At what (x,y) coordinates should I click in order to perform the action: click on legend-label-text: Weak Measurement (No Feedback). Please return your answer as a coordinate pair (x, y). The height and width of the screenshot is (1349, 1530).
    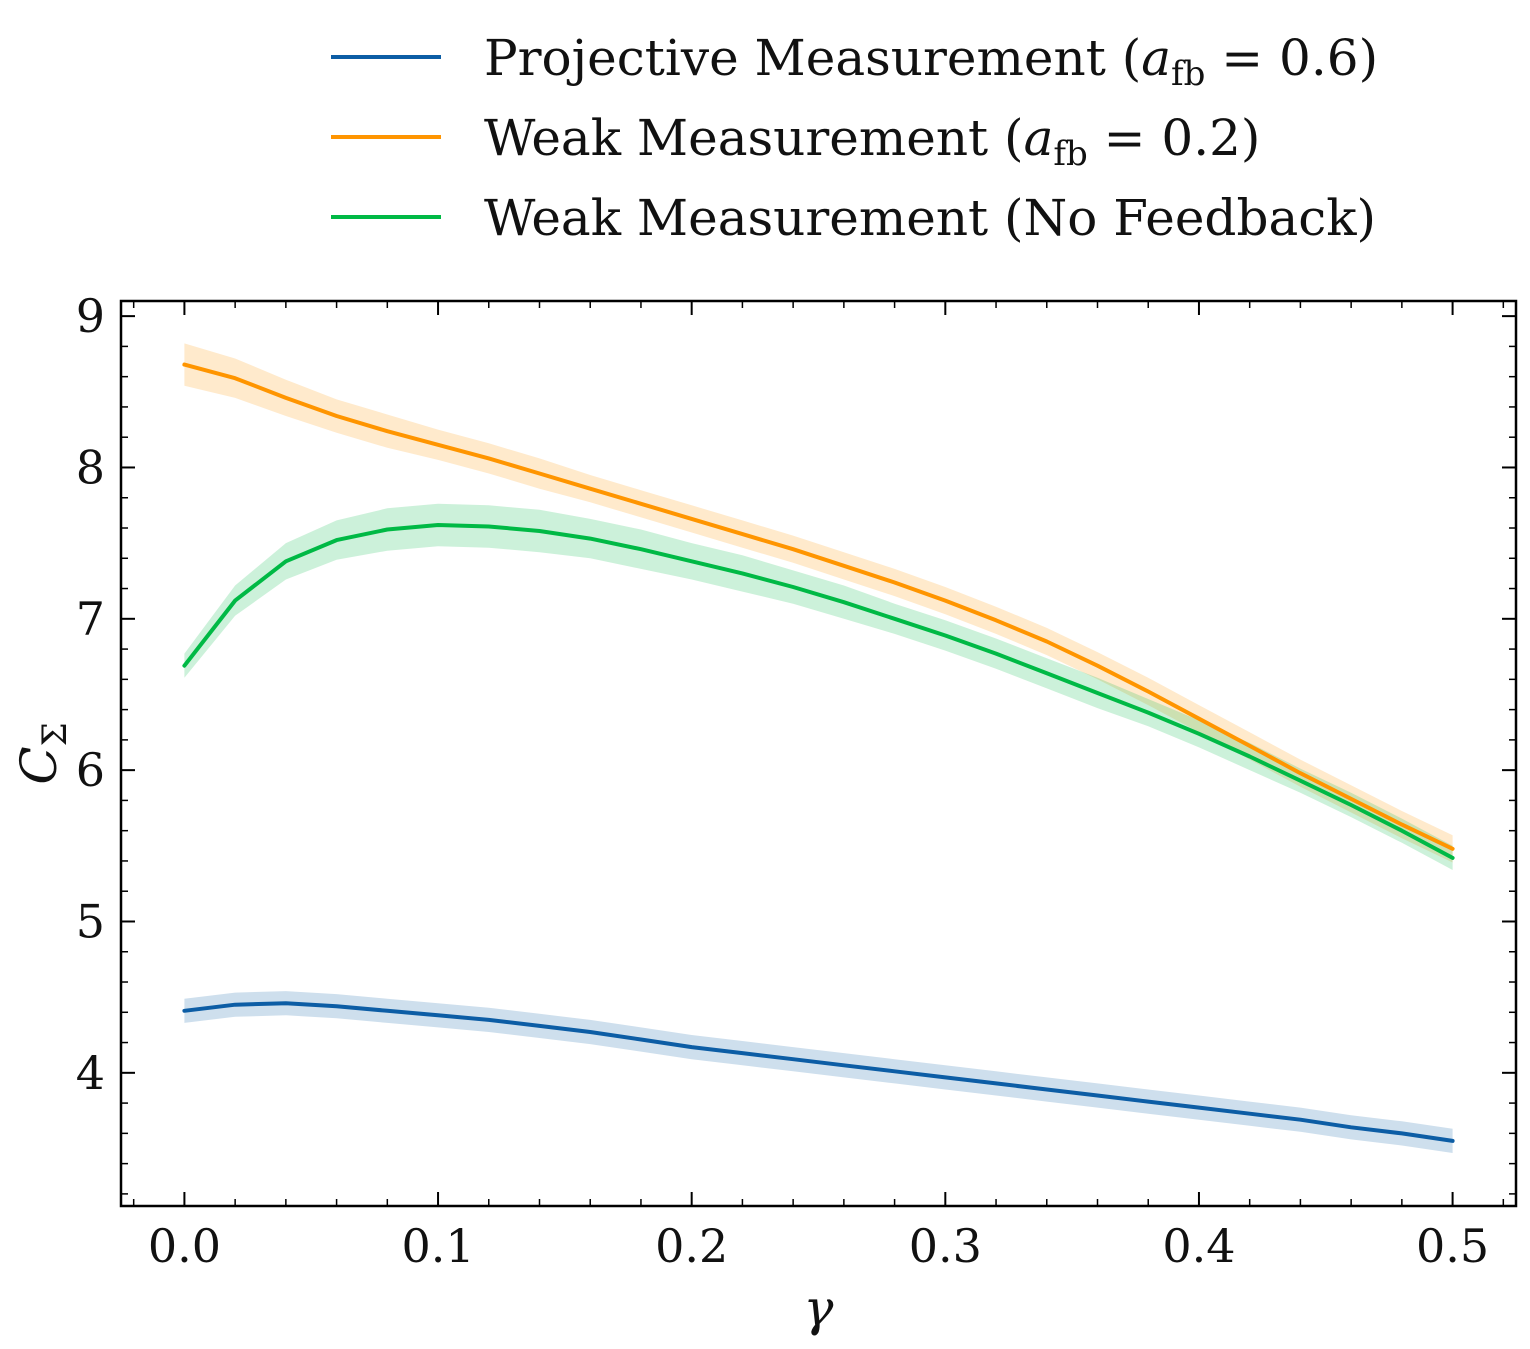
    Looking at the image, I should click on (930, 218).